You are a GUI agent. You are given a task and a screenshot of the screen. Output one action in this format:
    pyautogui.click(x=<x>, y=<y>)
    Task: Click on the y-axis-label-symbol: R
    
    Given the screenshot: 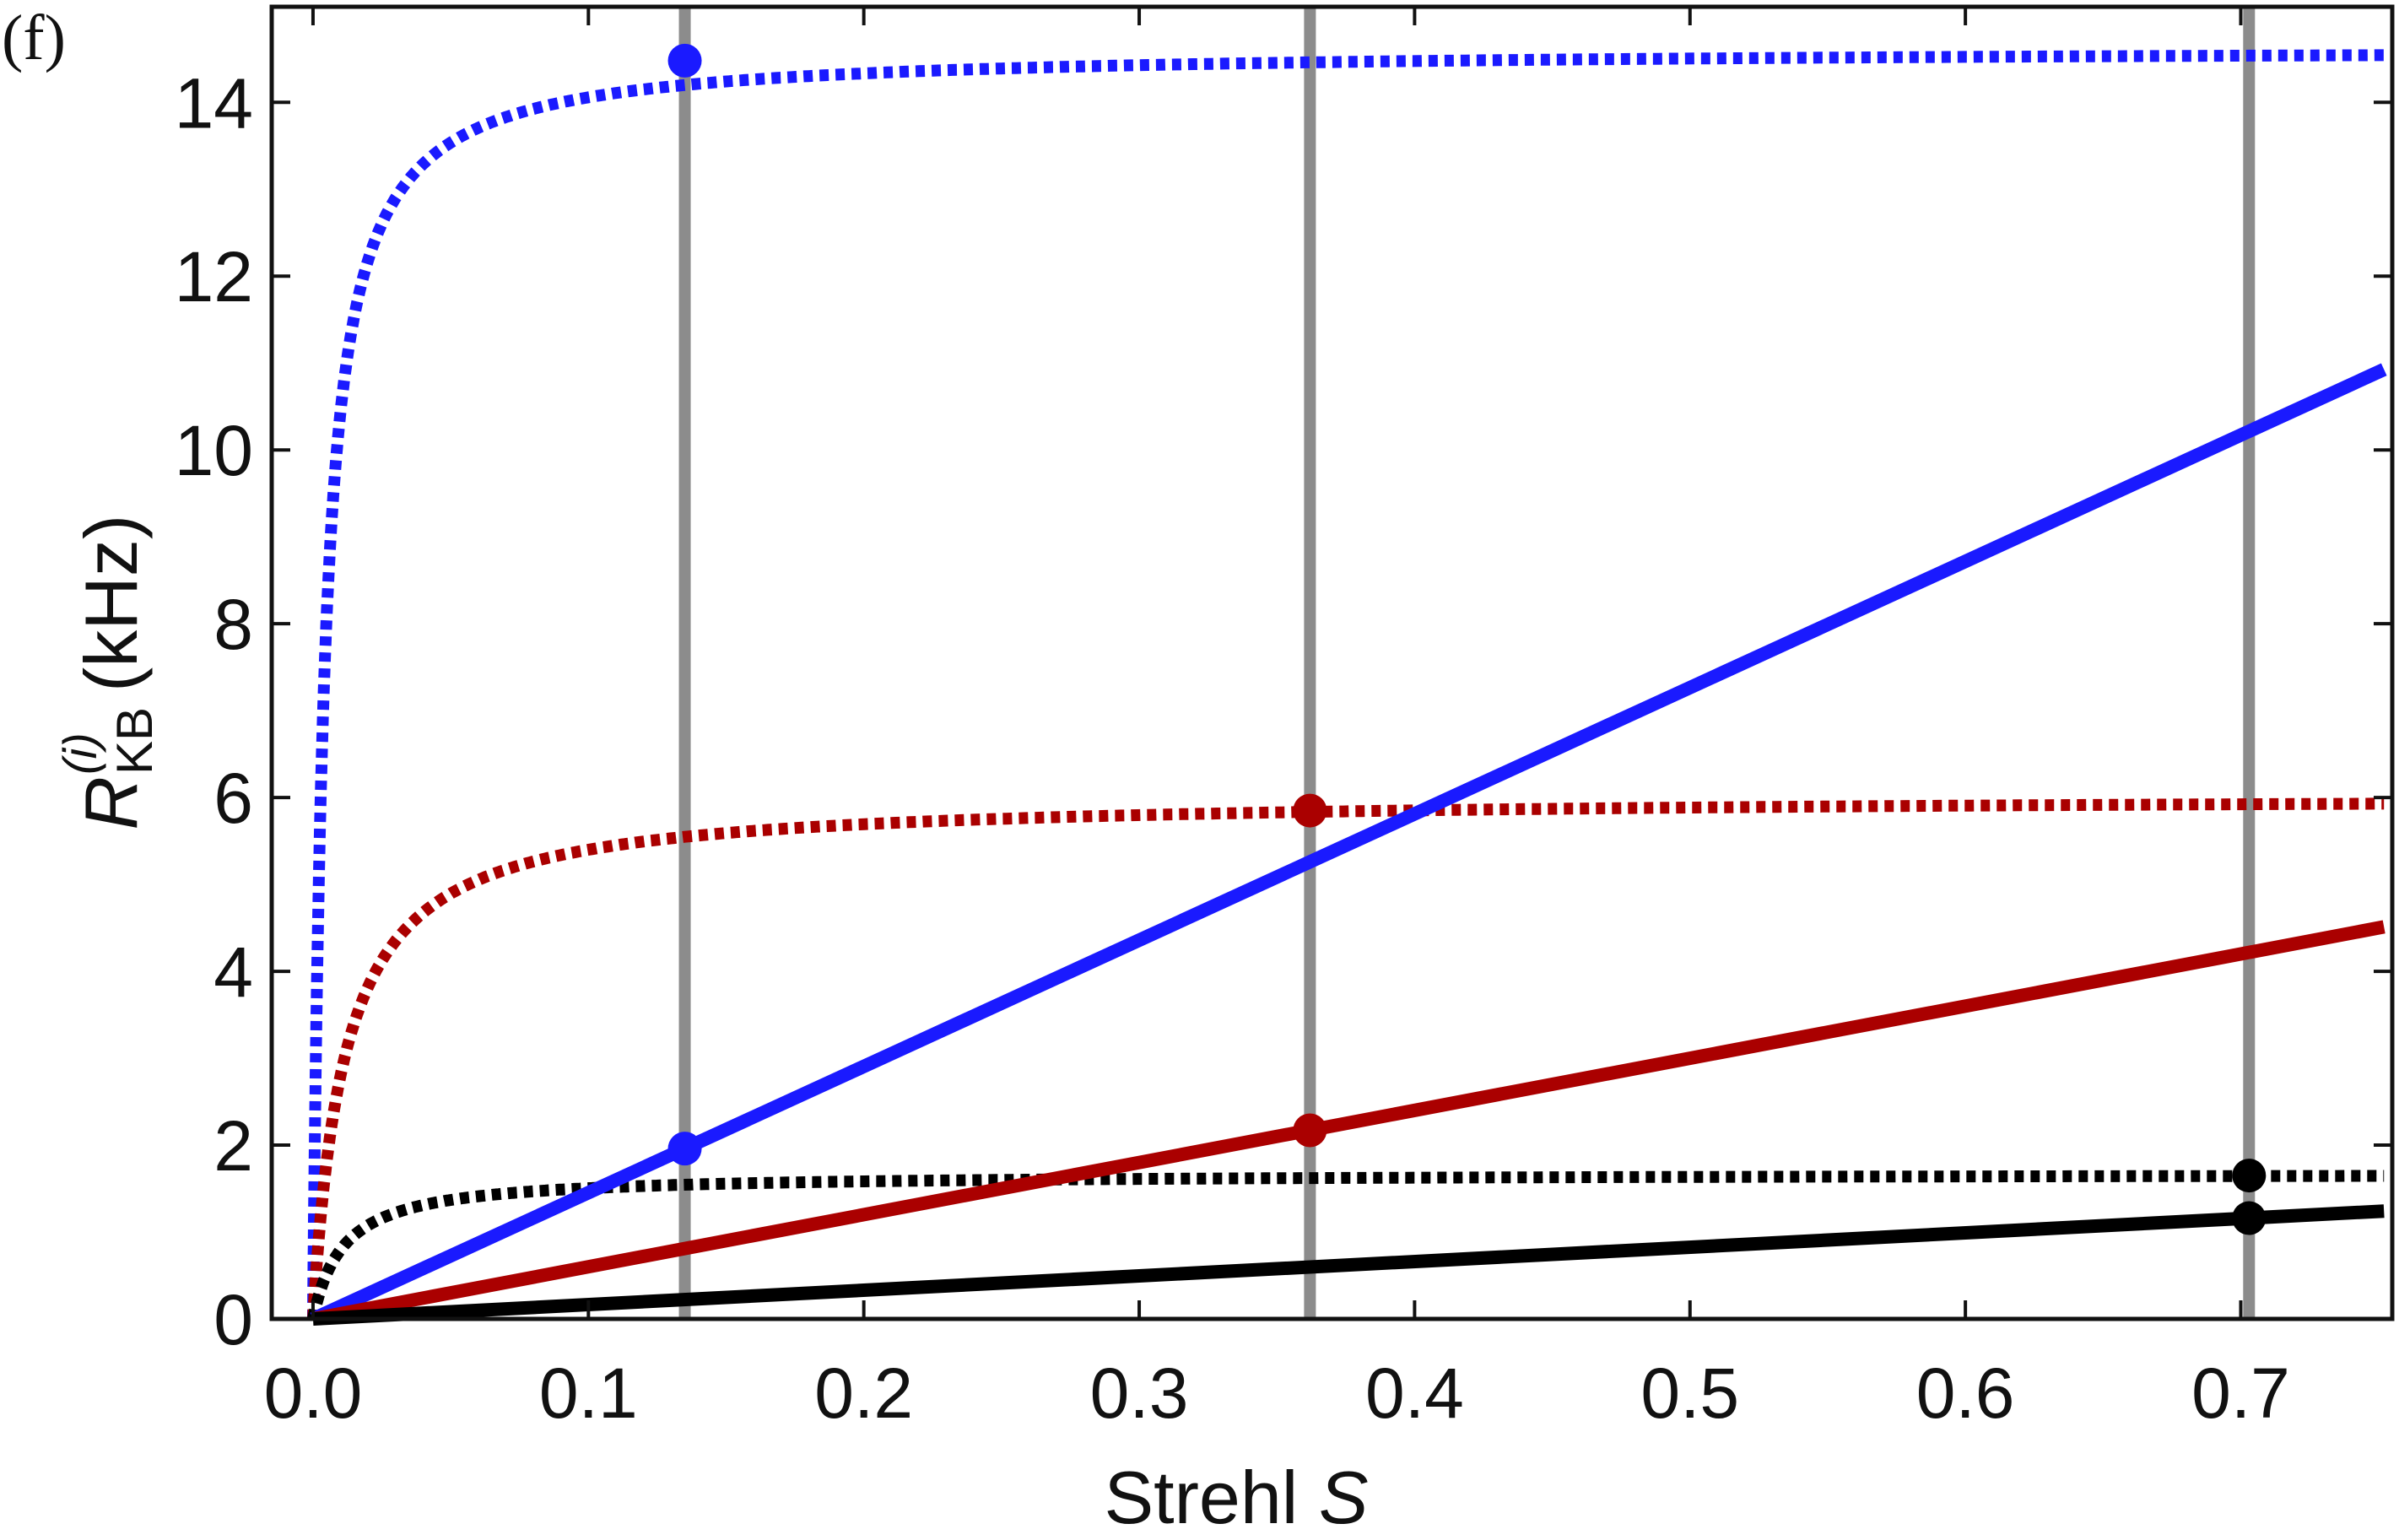 What is the action you would take?
    pyautogui.click(x=111, y=803)
    